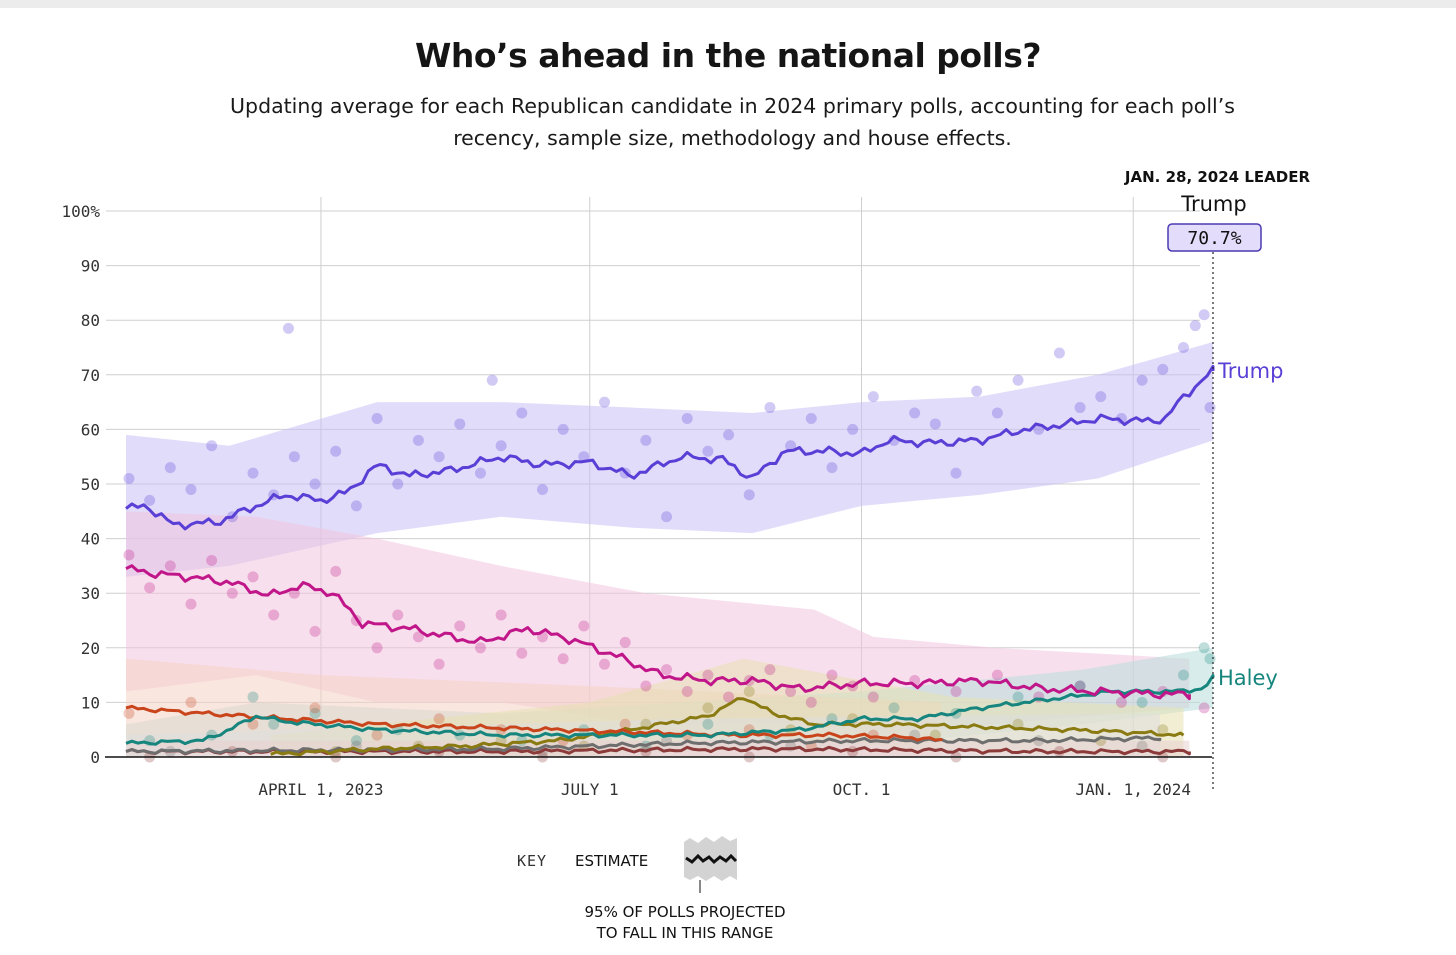  I want to click on leader-callout: JAN. 28, 2024 LEADER Trump 70.7%, so click(1217, 210).